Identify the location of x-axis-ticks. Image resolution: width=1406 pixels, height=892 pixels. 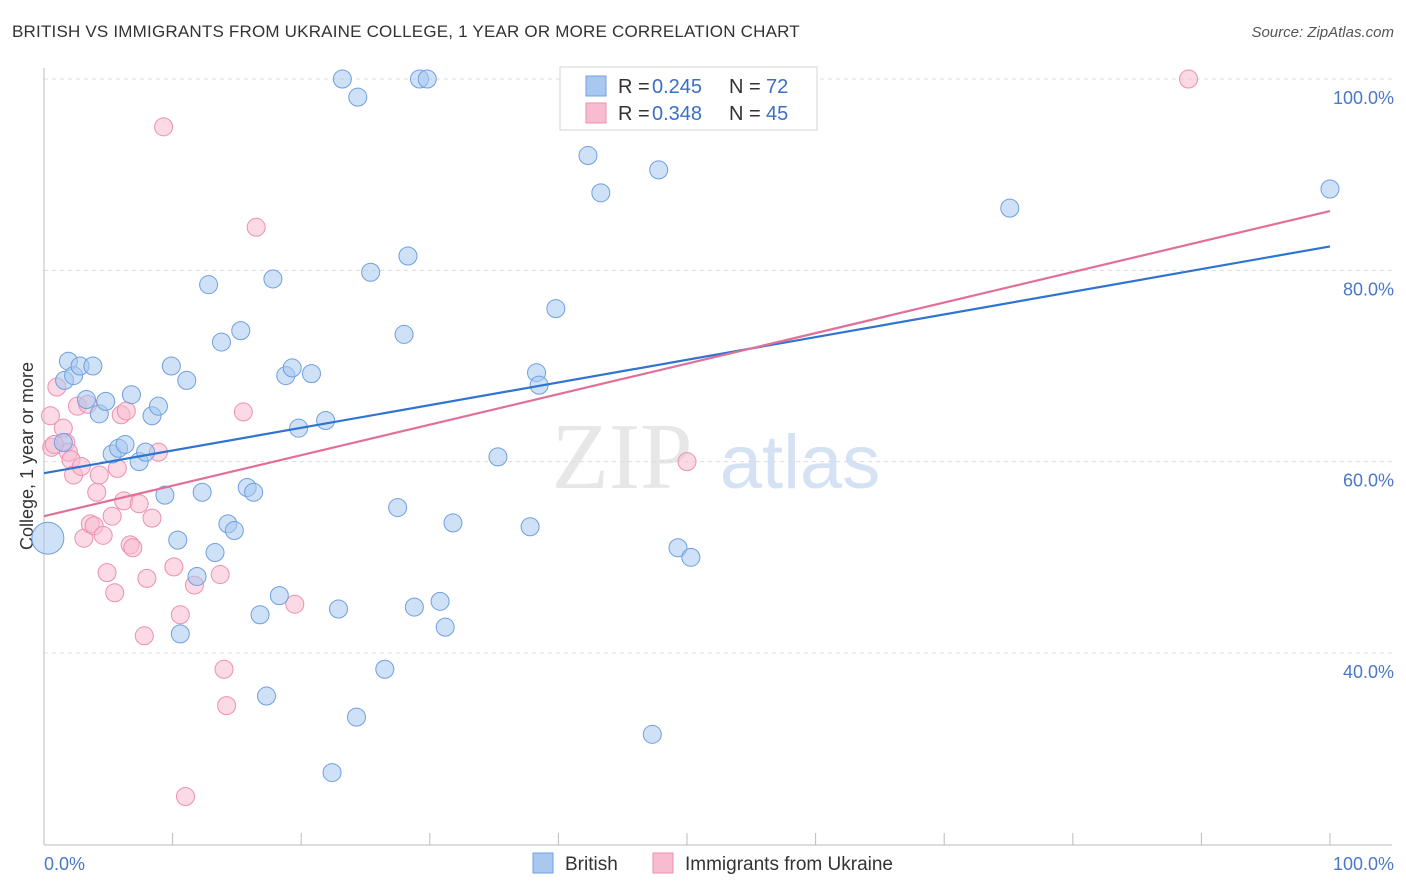
(687, 839).